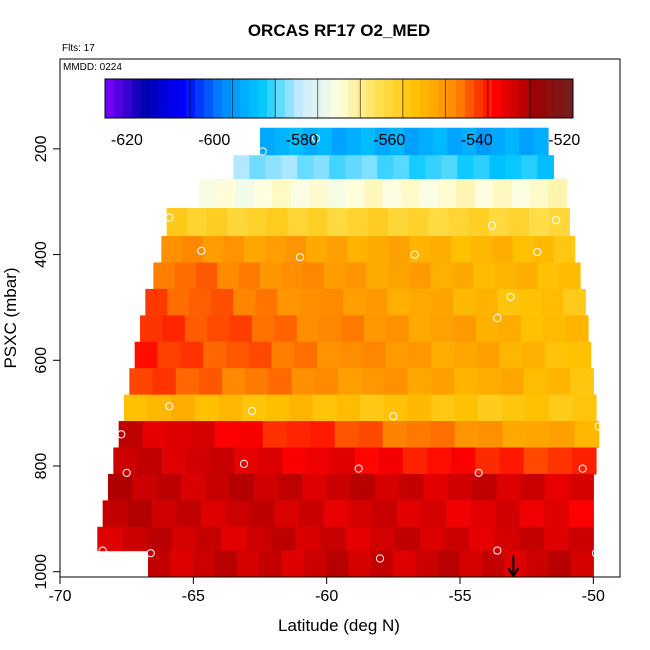 The height and width of the screenshot is (650, 650). I want to click on y-tick-label: 400, so click(41, 254).